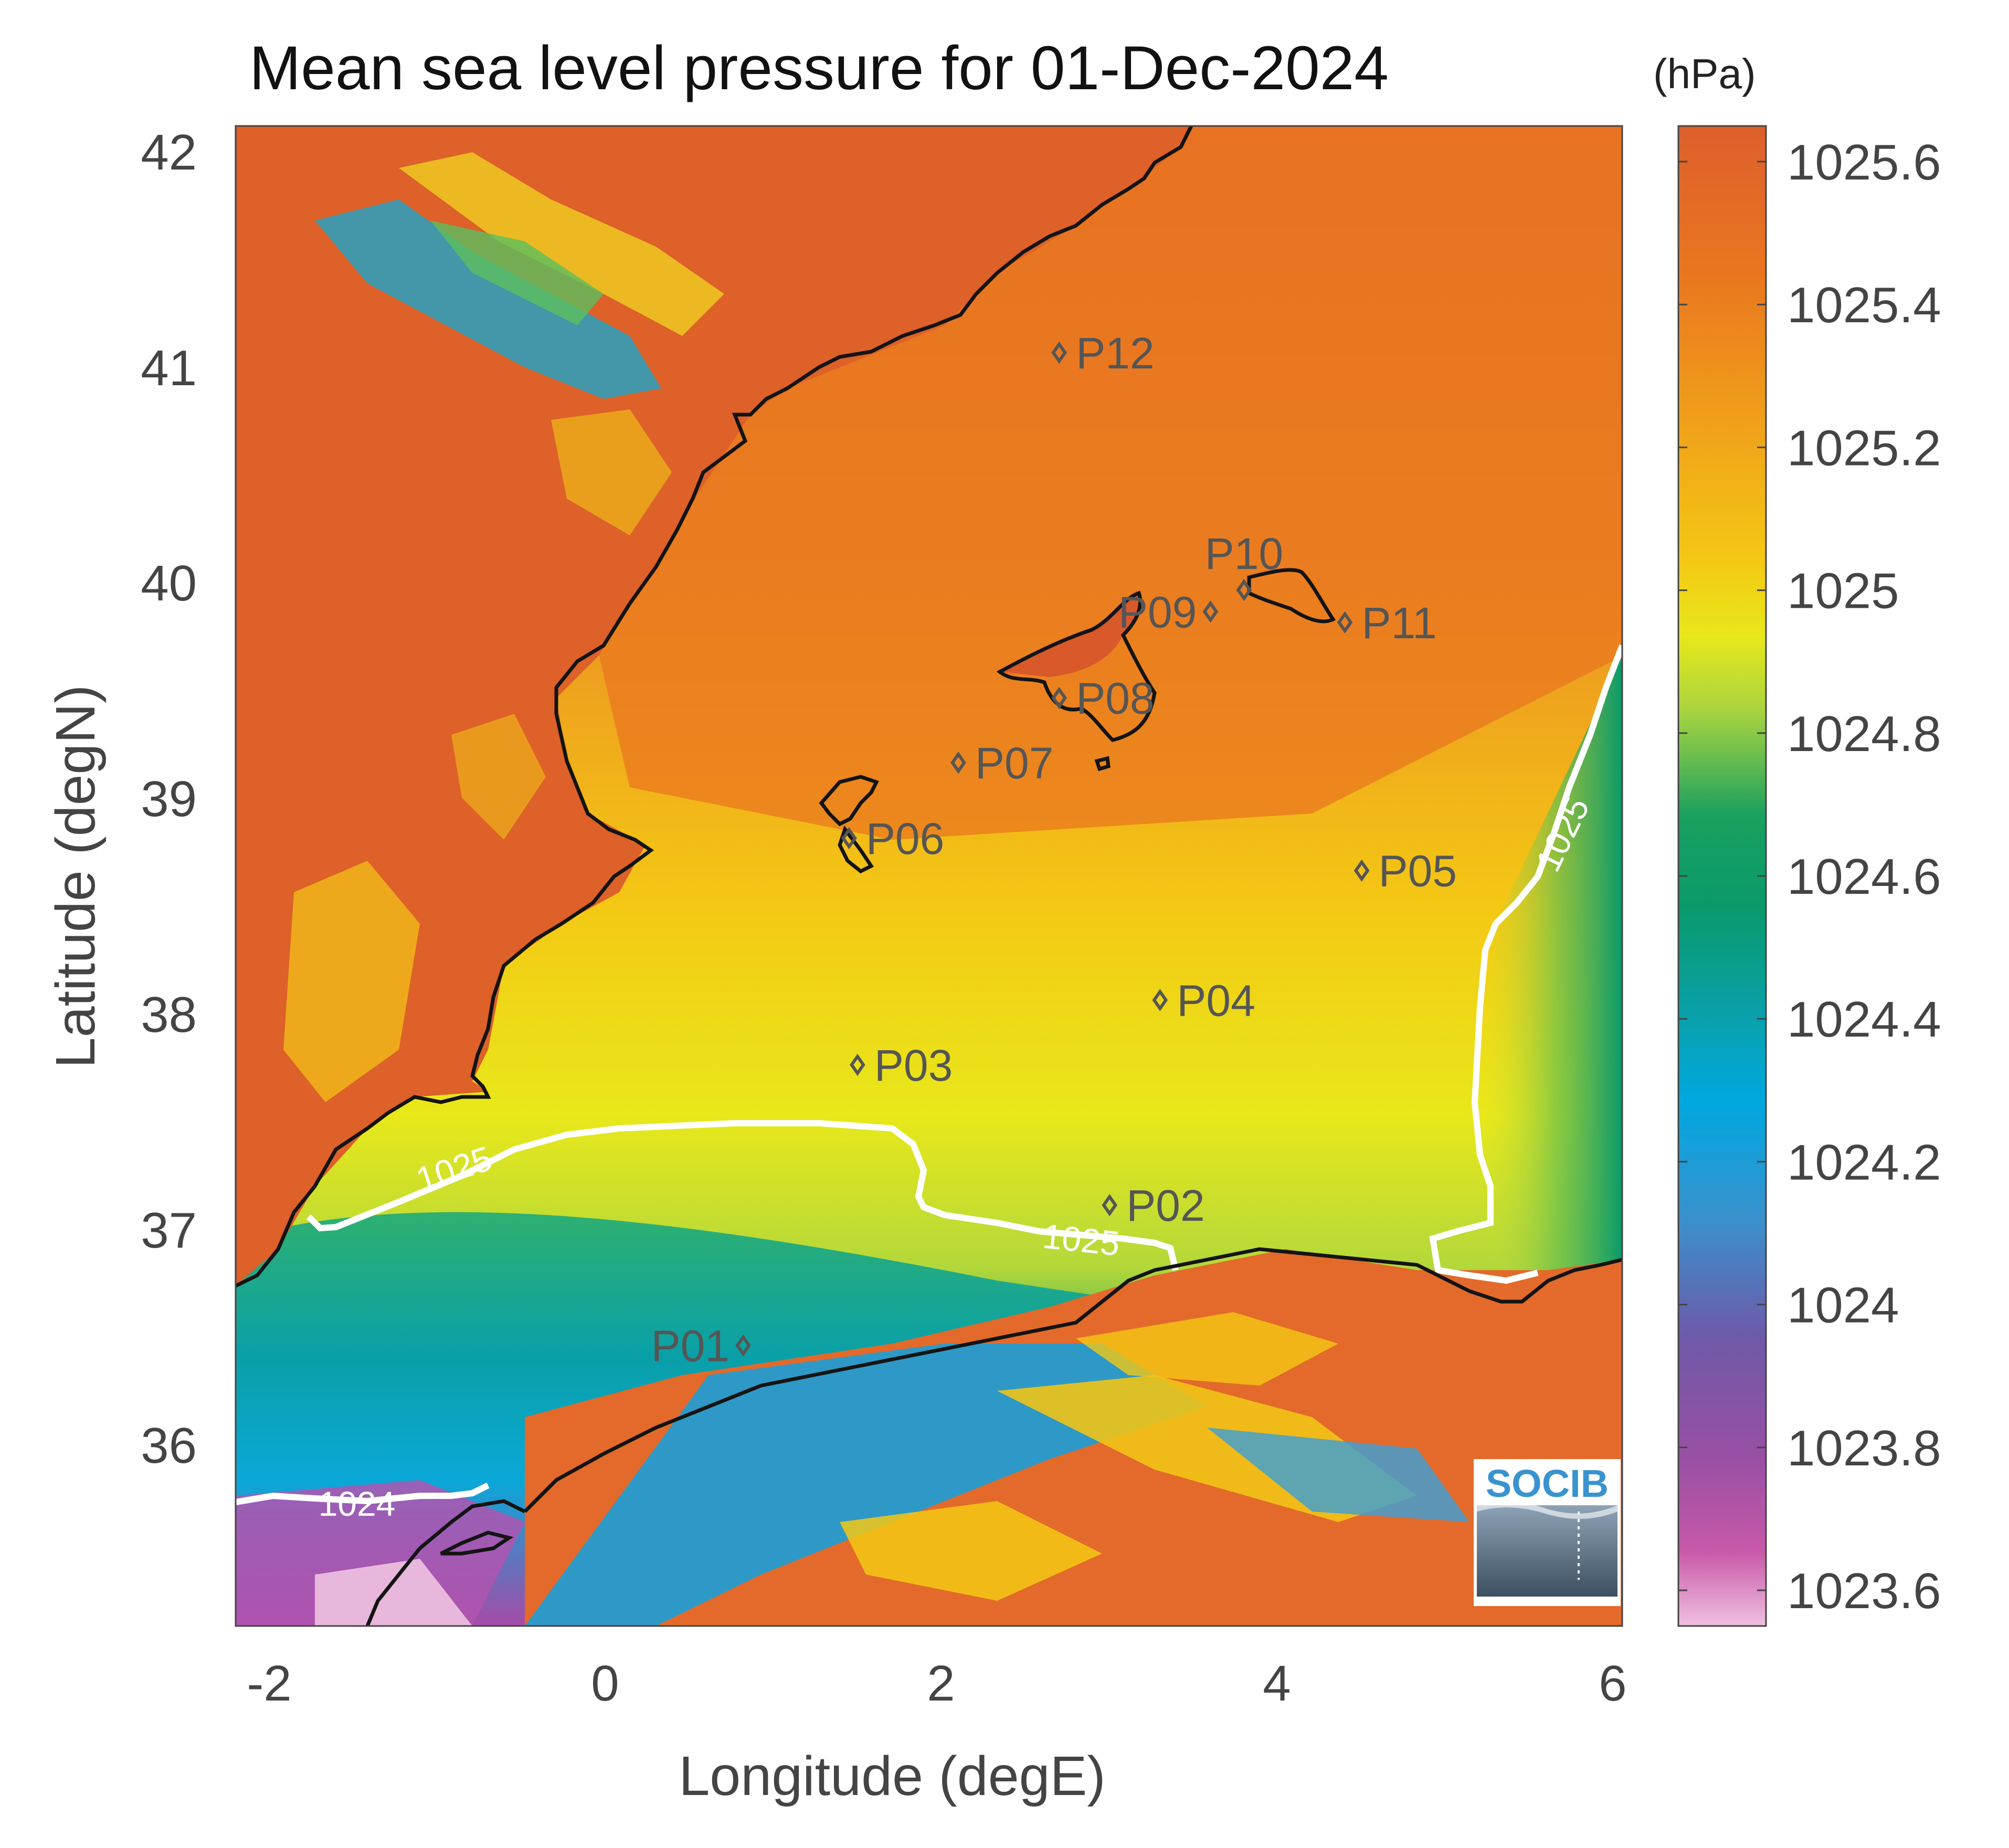 This screenshot has height=1848, width=2009. Describe the element at coordinates (1547, 1484) in the screenshot. I see `logo-text: SOCIB` at that location.